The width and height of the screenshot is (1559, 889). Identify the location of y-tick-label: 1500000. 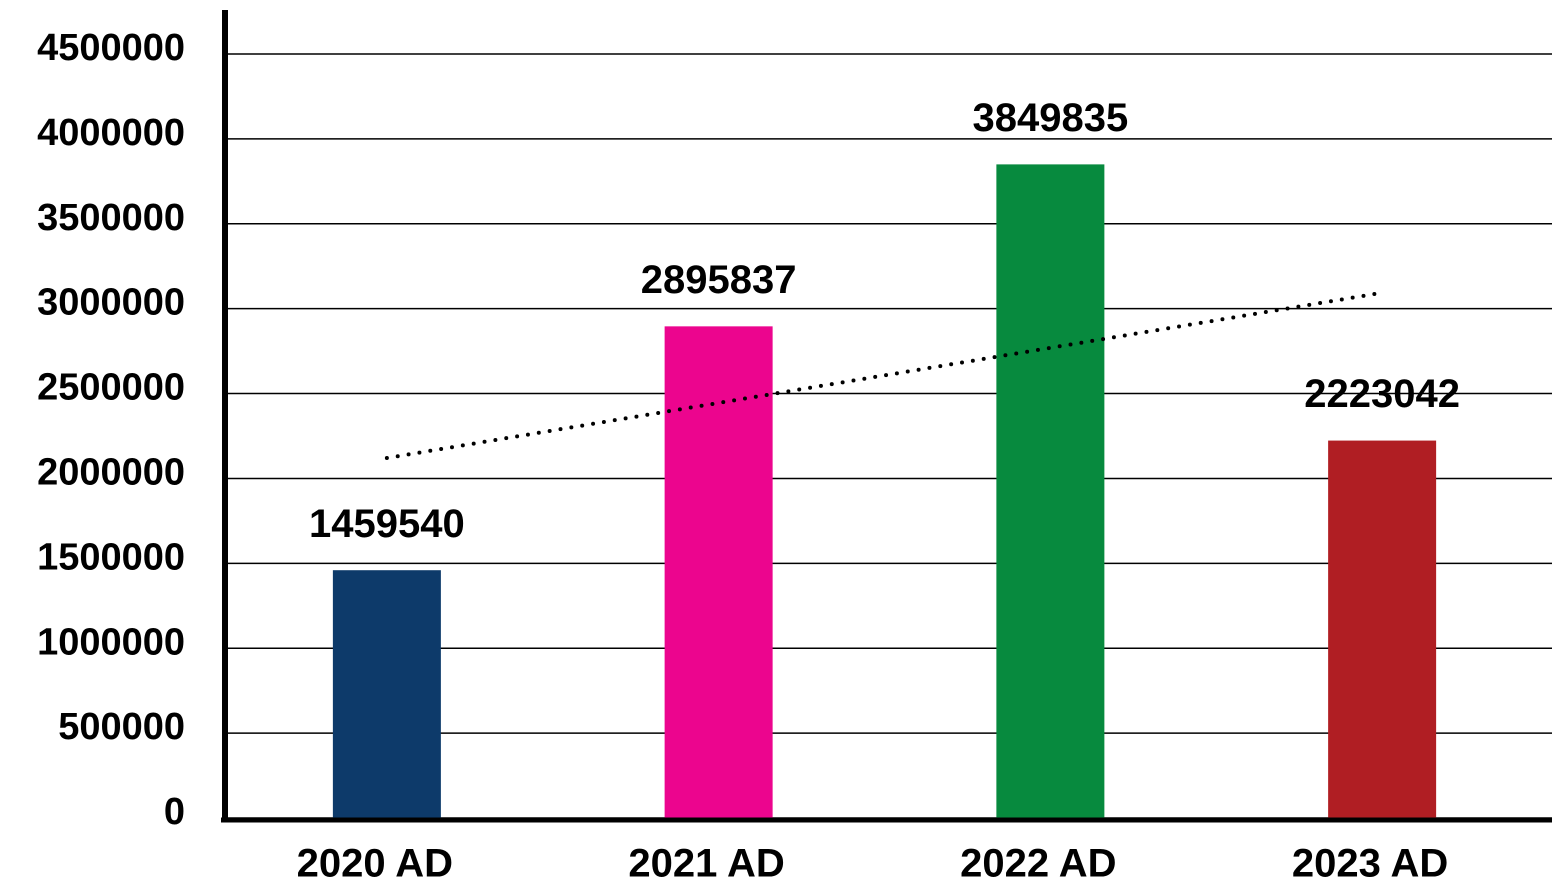
(111, 557).